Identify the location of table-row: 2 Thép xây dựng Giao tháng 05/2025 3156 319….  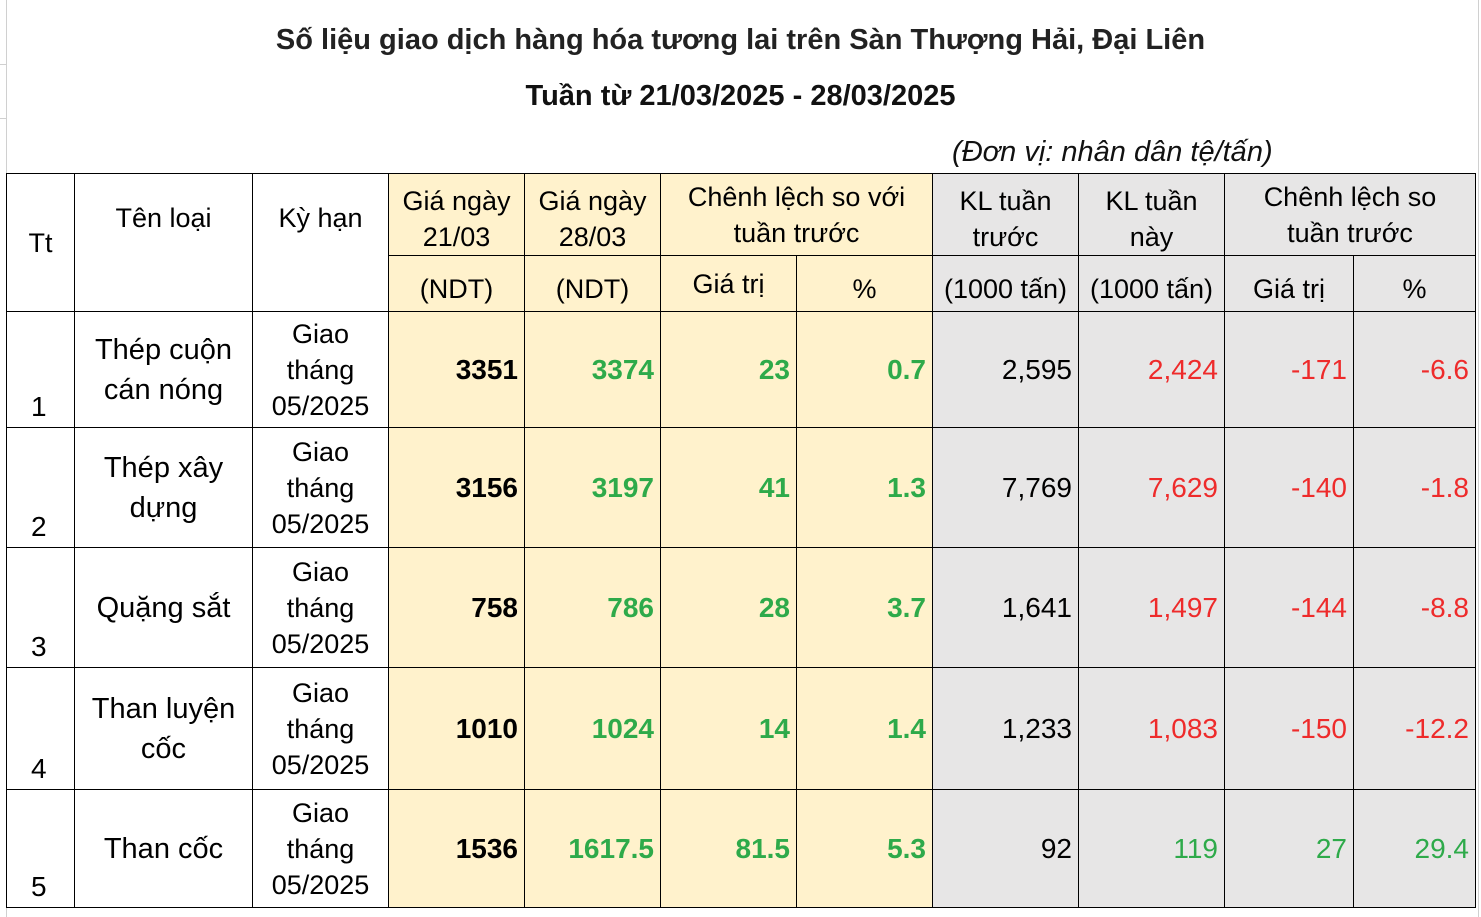
(741, 487).